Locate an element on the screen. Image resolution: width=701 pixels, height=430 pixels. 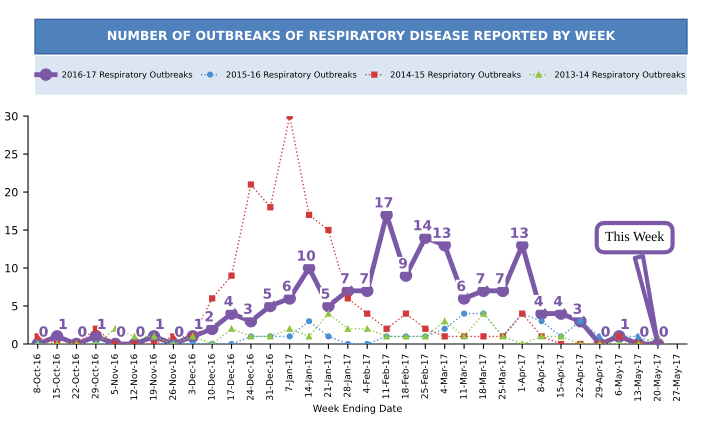
x-tick-label: 18-Mar-17 is located at coordinates (482, 376).